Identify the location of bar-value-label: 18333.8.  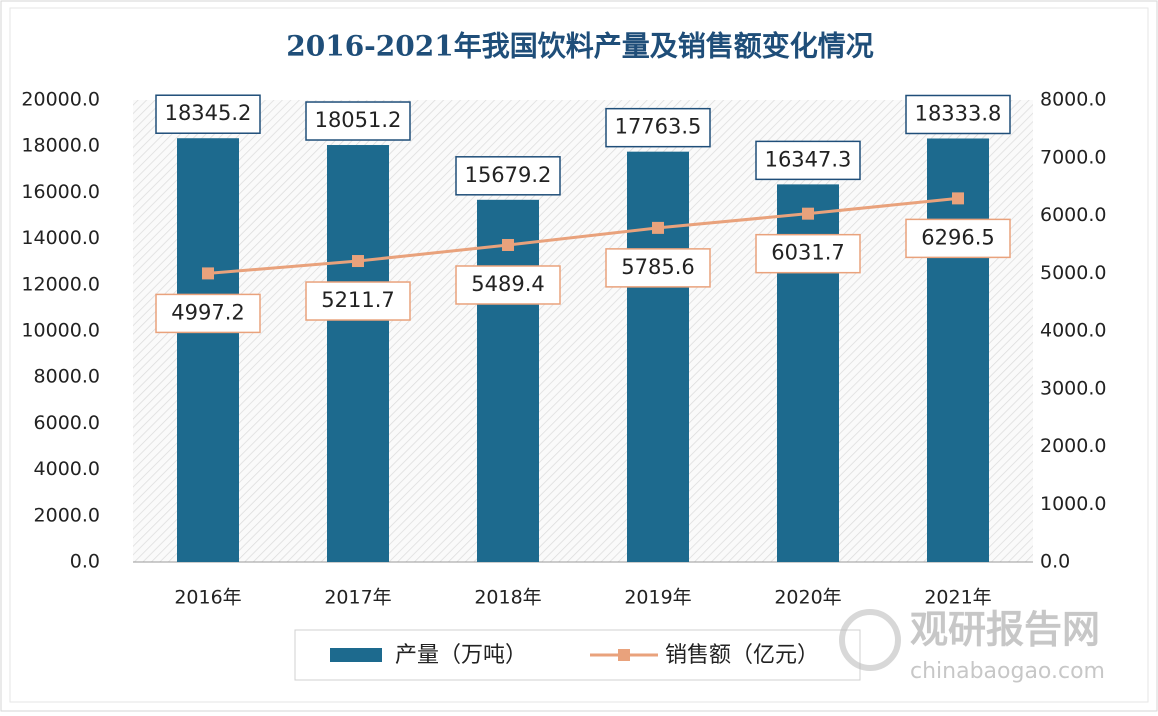
(958, 113).